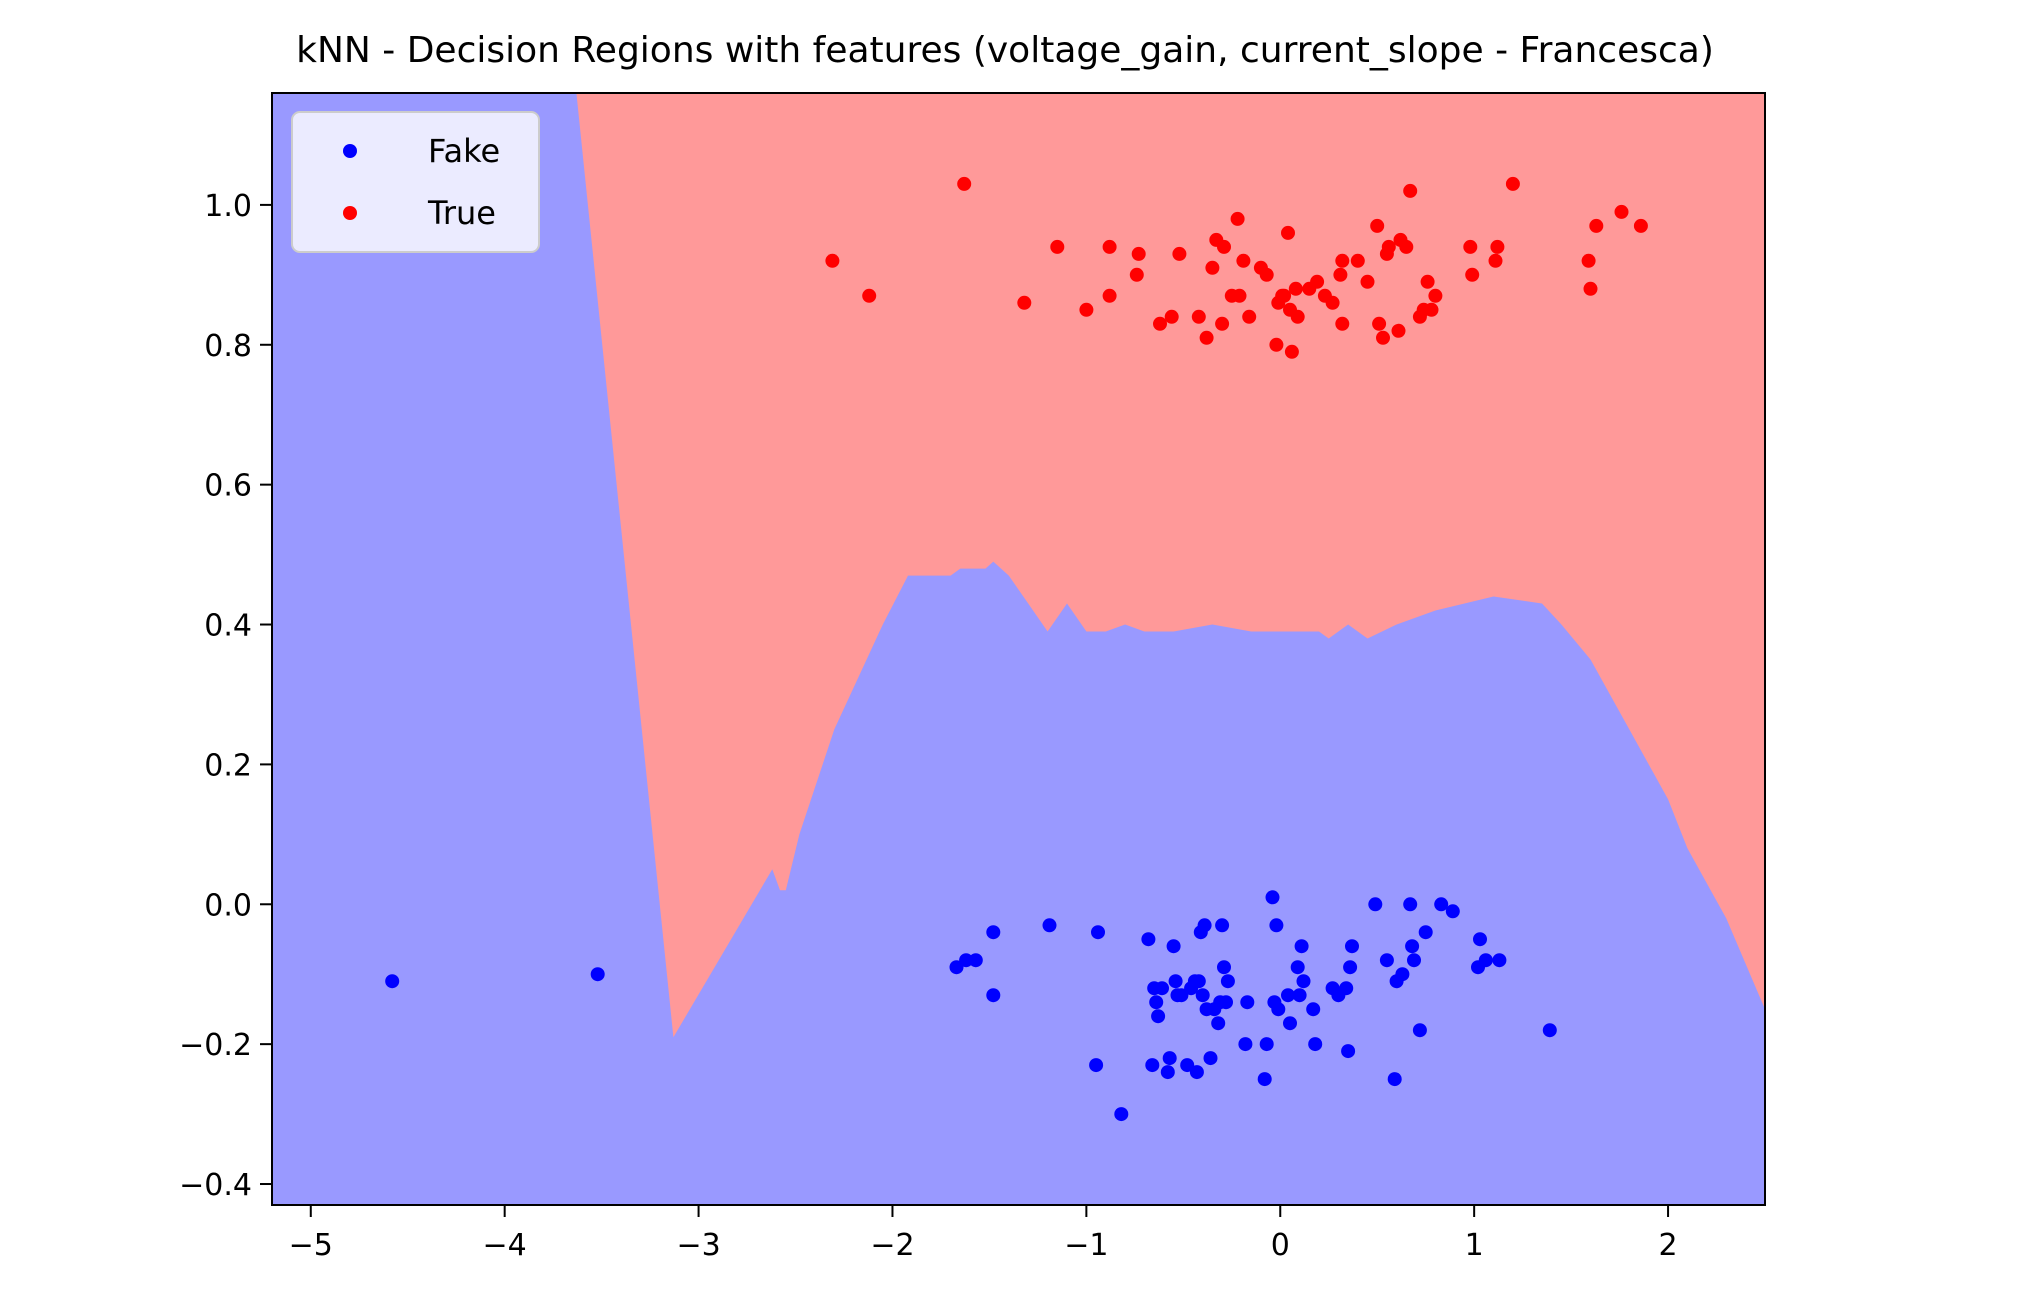 The height and width of the screenshot is (1302, 2030). I want to click on y-axis: −0.4 −0.2 0.0 0.2 0.4 0.6 0.8 1.0, so click(225, 696).